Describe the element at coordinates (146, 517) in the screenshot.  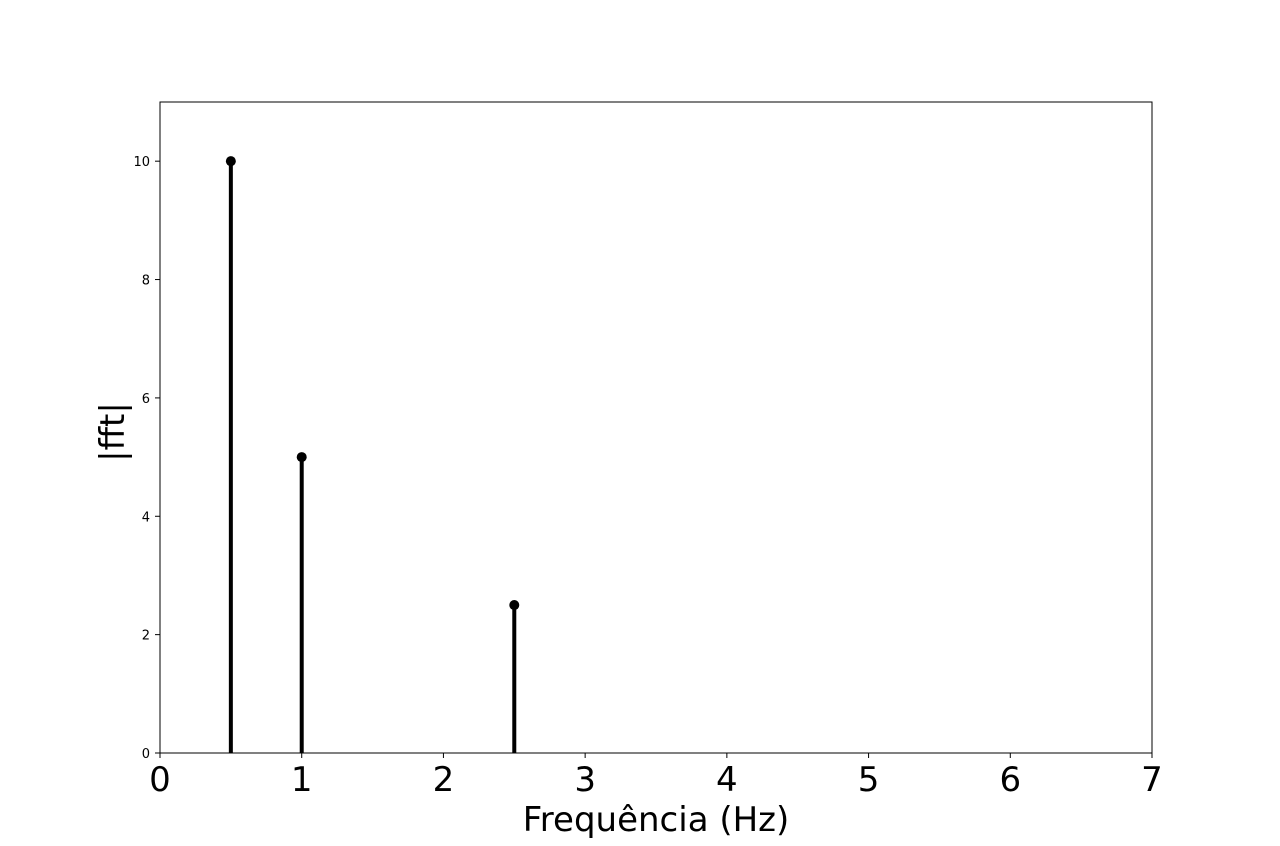
I see `y-tick-label-2: 4` at that location.